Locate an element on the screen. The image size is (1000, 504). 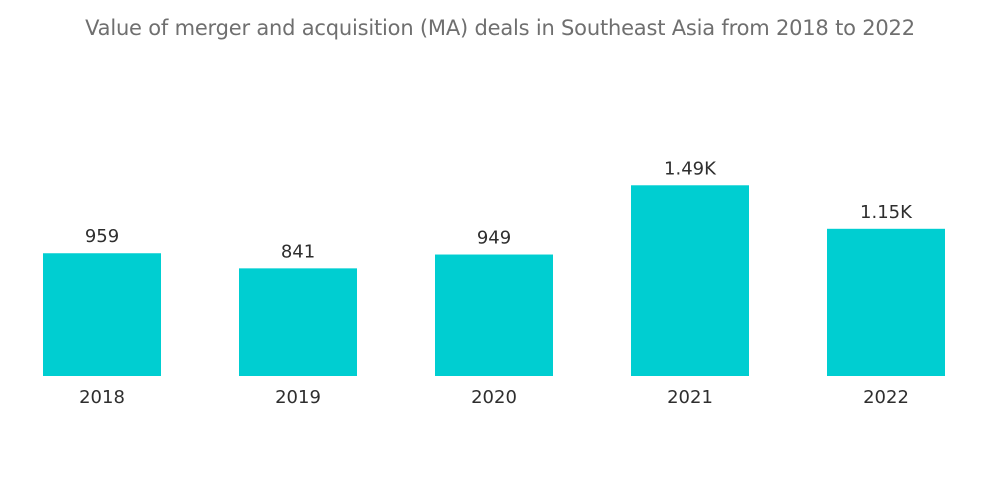
value-label-2018: 959 is located at coordinates (102, 236).